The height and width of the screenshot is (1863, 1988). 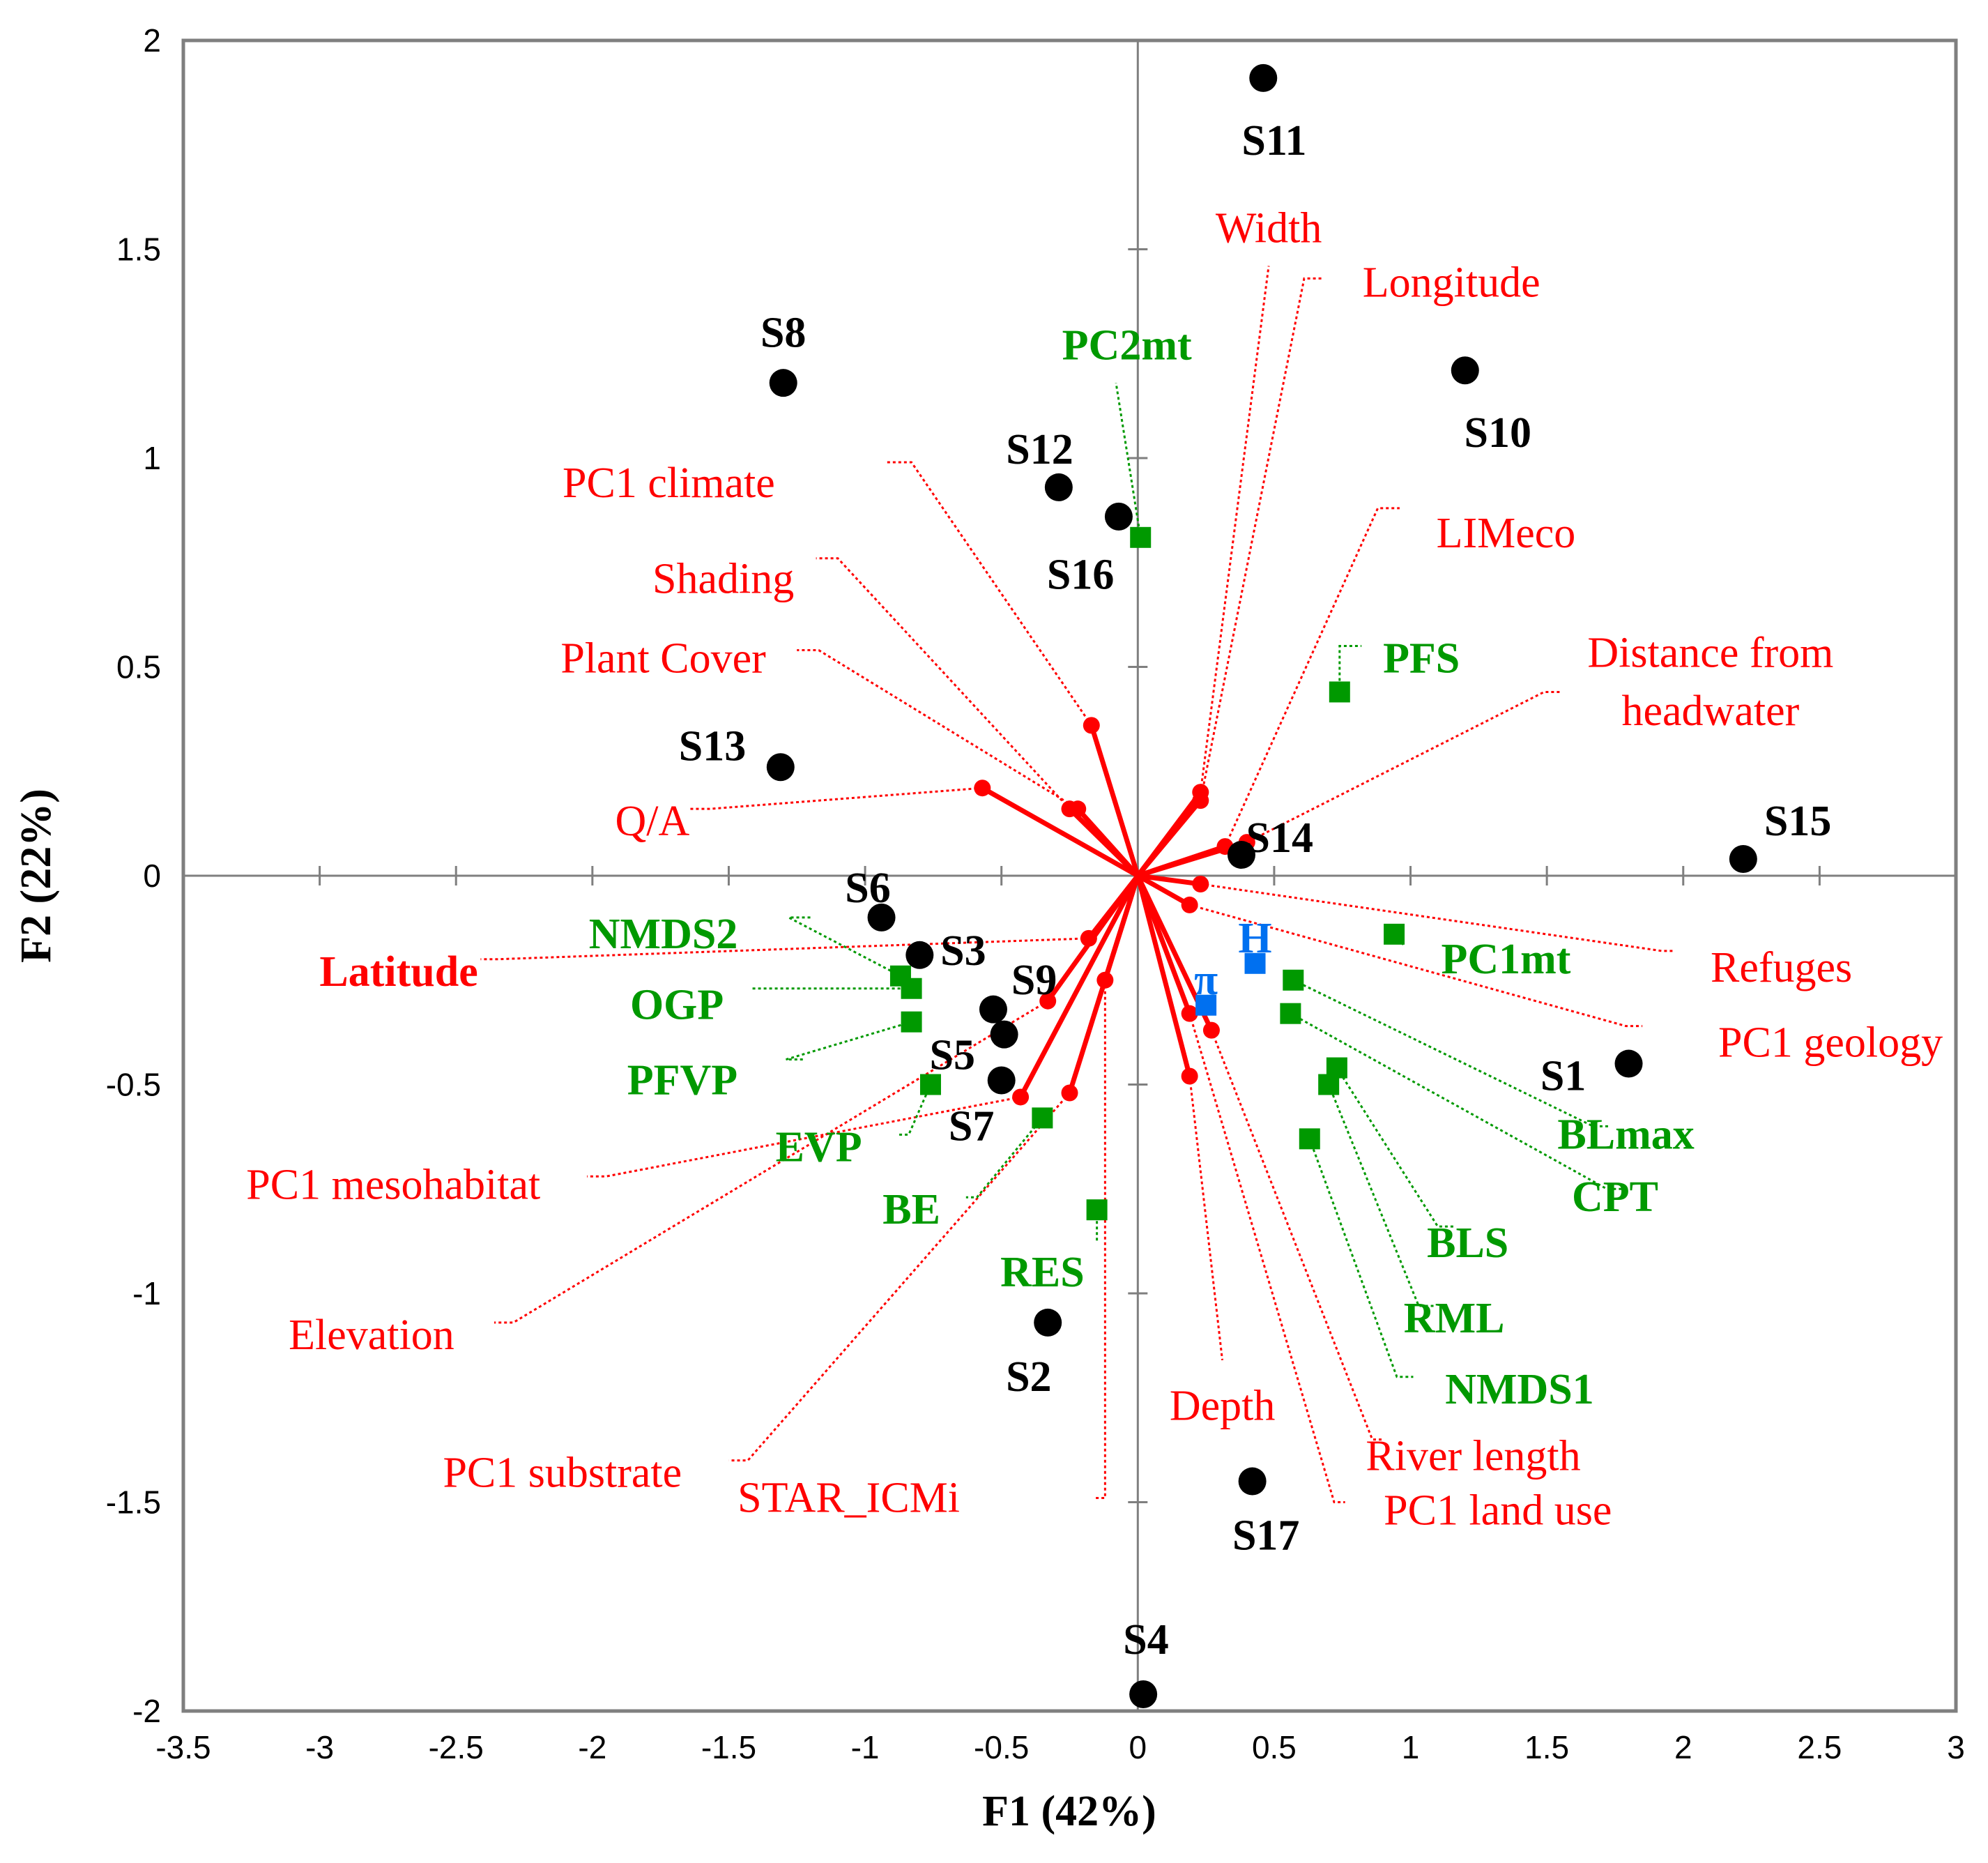 I want to click on bio-be-leader-line, so click(x=1004, y=1158).